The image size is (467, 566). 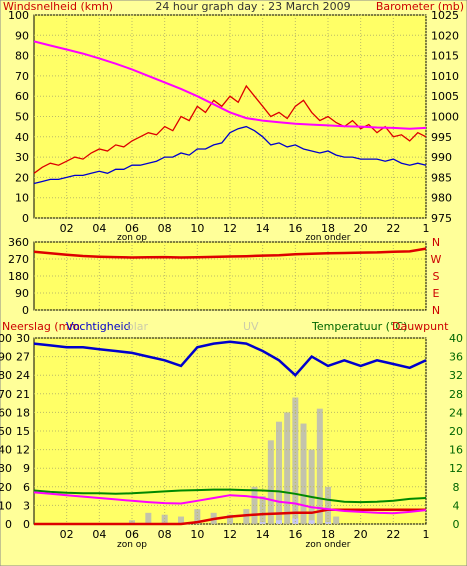 I want to click on temperature-y-tick: 28, so click(x=456, y=394).